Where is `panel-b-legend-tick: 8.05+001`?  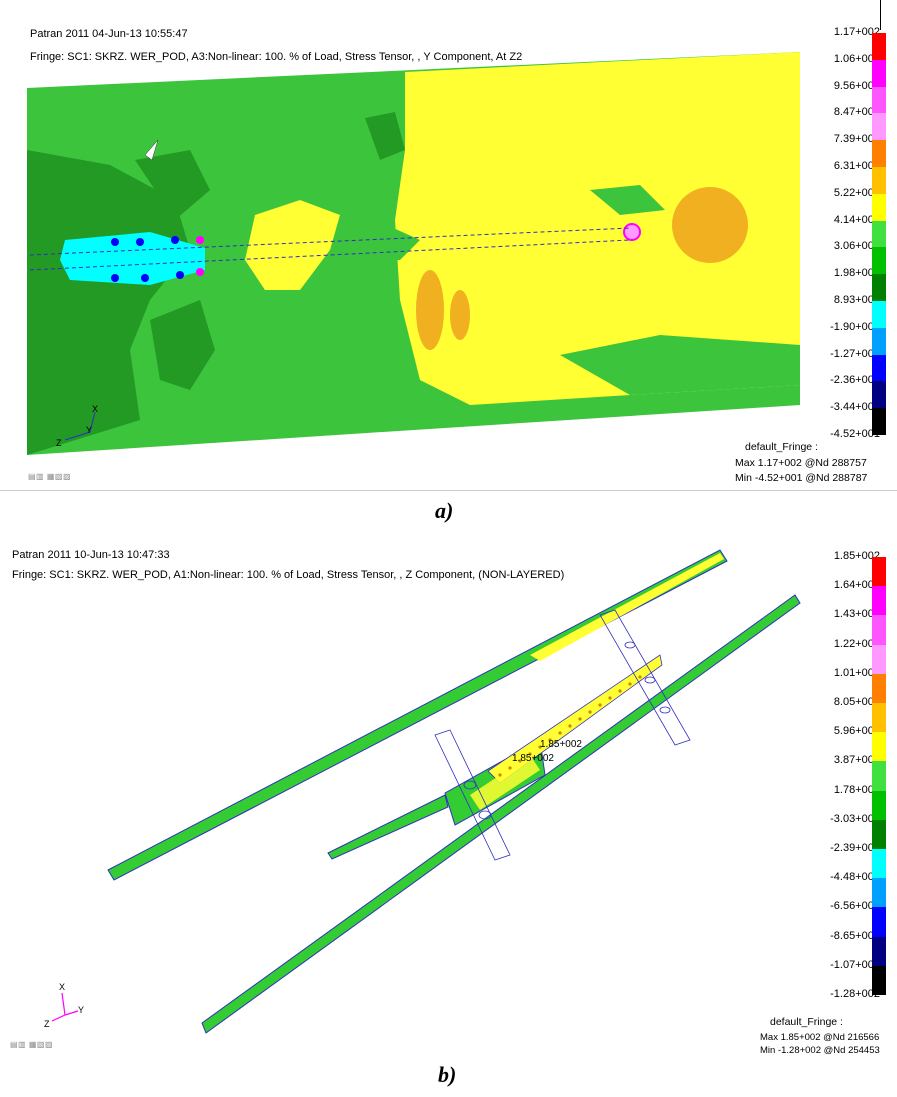
panel-b-legend-tick: 8.05+001 is located at coordinates (856, 702).